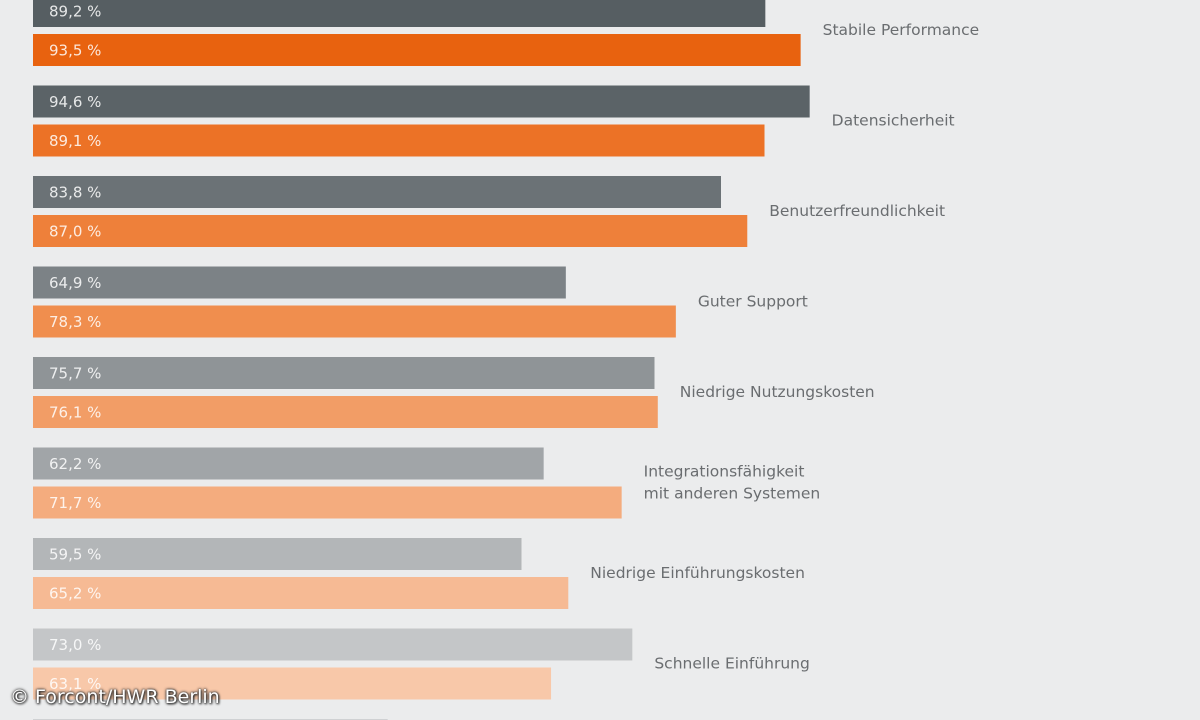 The image size is (1200, 720). I want to click on bar-value-label: 76,1 %, so click(75, 413).